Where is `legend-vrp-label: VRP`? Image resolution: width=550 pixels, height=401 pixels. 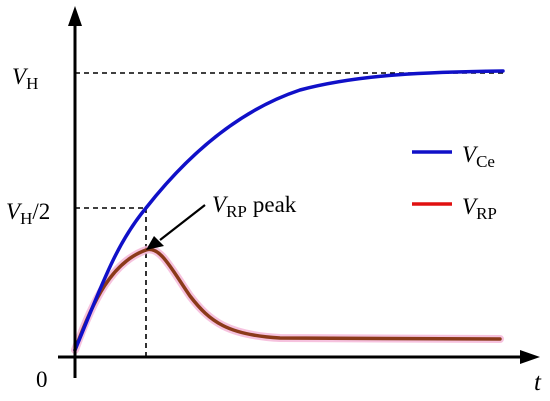
legend-vrp-label: VRP is located at coordinates (479, 208).